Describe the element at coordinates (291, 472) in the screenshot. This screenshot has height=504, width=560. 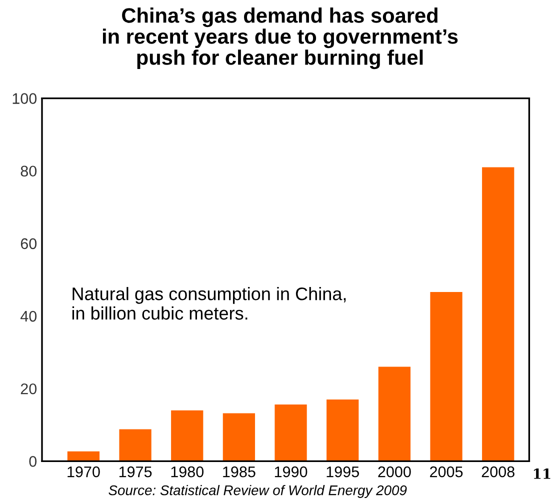
I see `x-tick-label: 1990` at that location.